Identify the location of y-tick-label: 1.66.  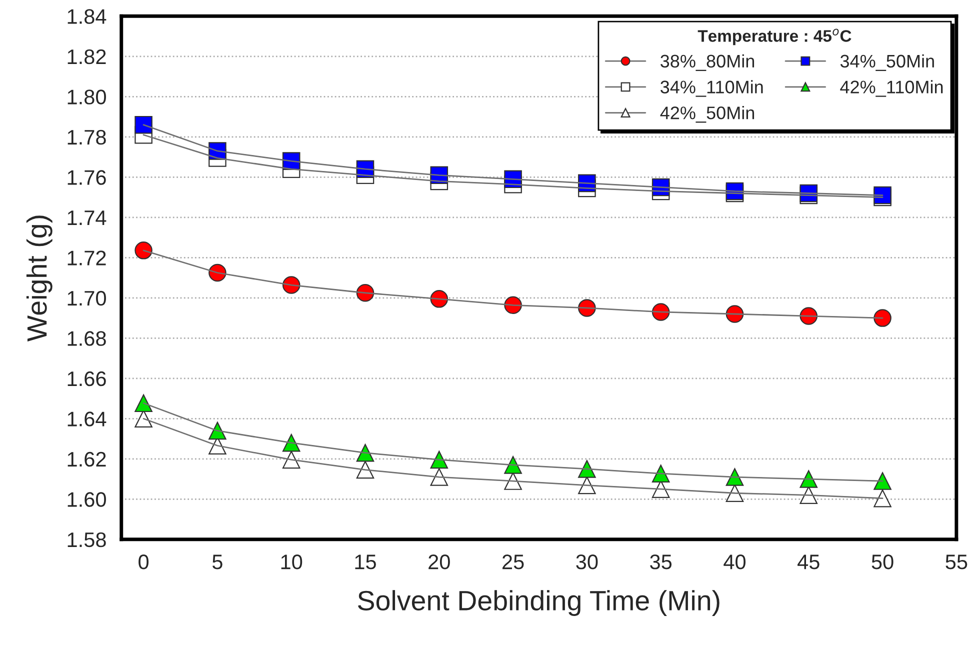
(87, 378).